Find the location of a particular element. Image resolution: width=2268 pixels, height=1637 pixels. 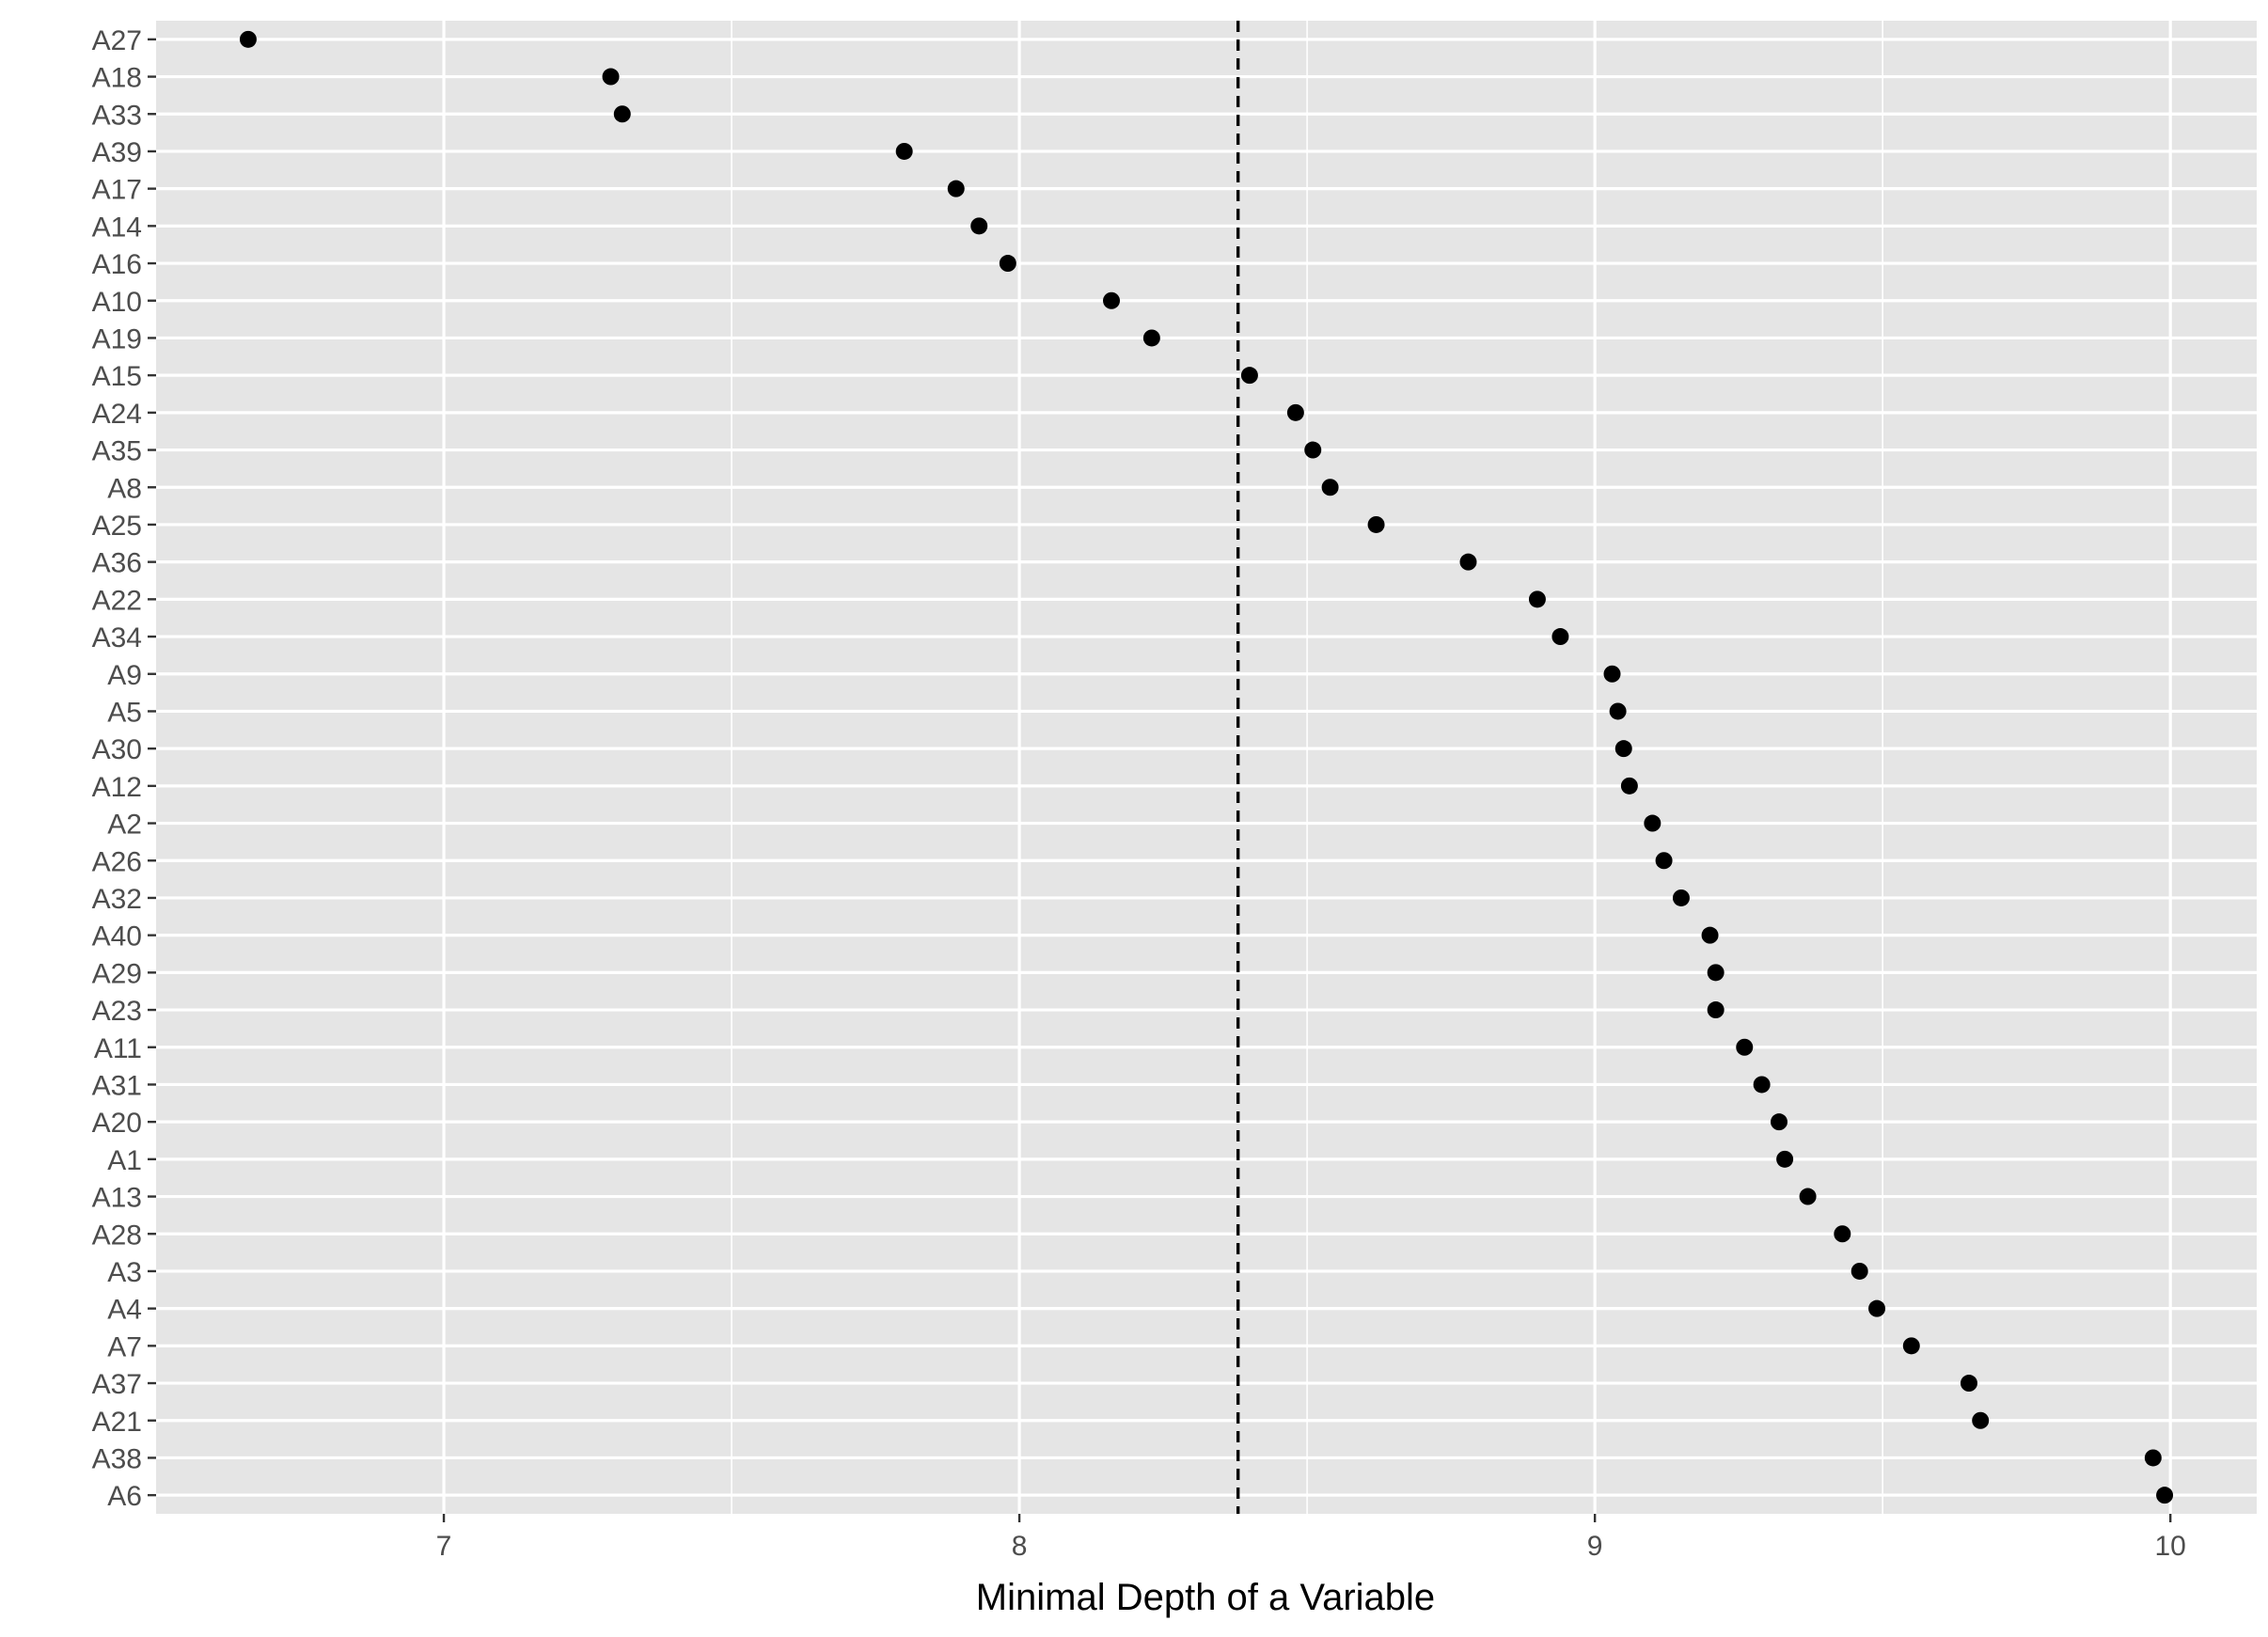

y-tick-label: A5 is located at coordinates (124, 713).